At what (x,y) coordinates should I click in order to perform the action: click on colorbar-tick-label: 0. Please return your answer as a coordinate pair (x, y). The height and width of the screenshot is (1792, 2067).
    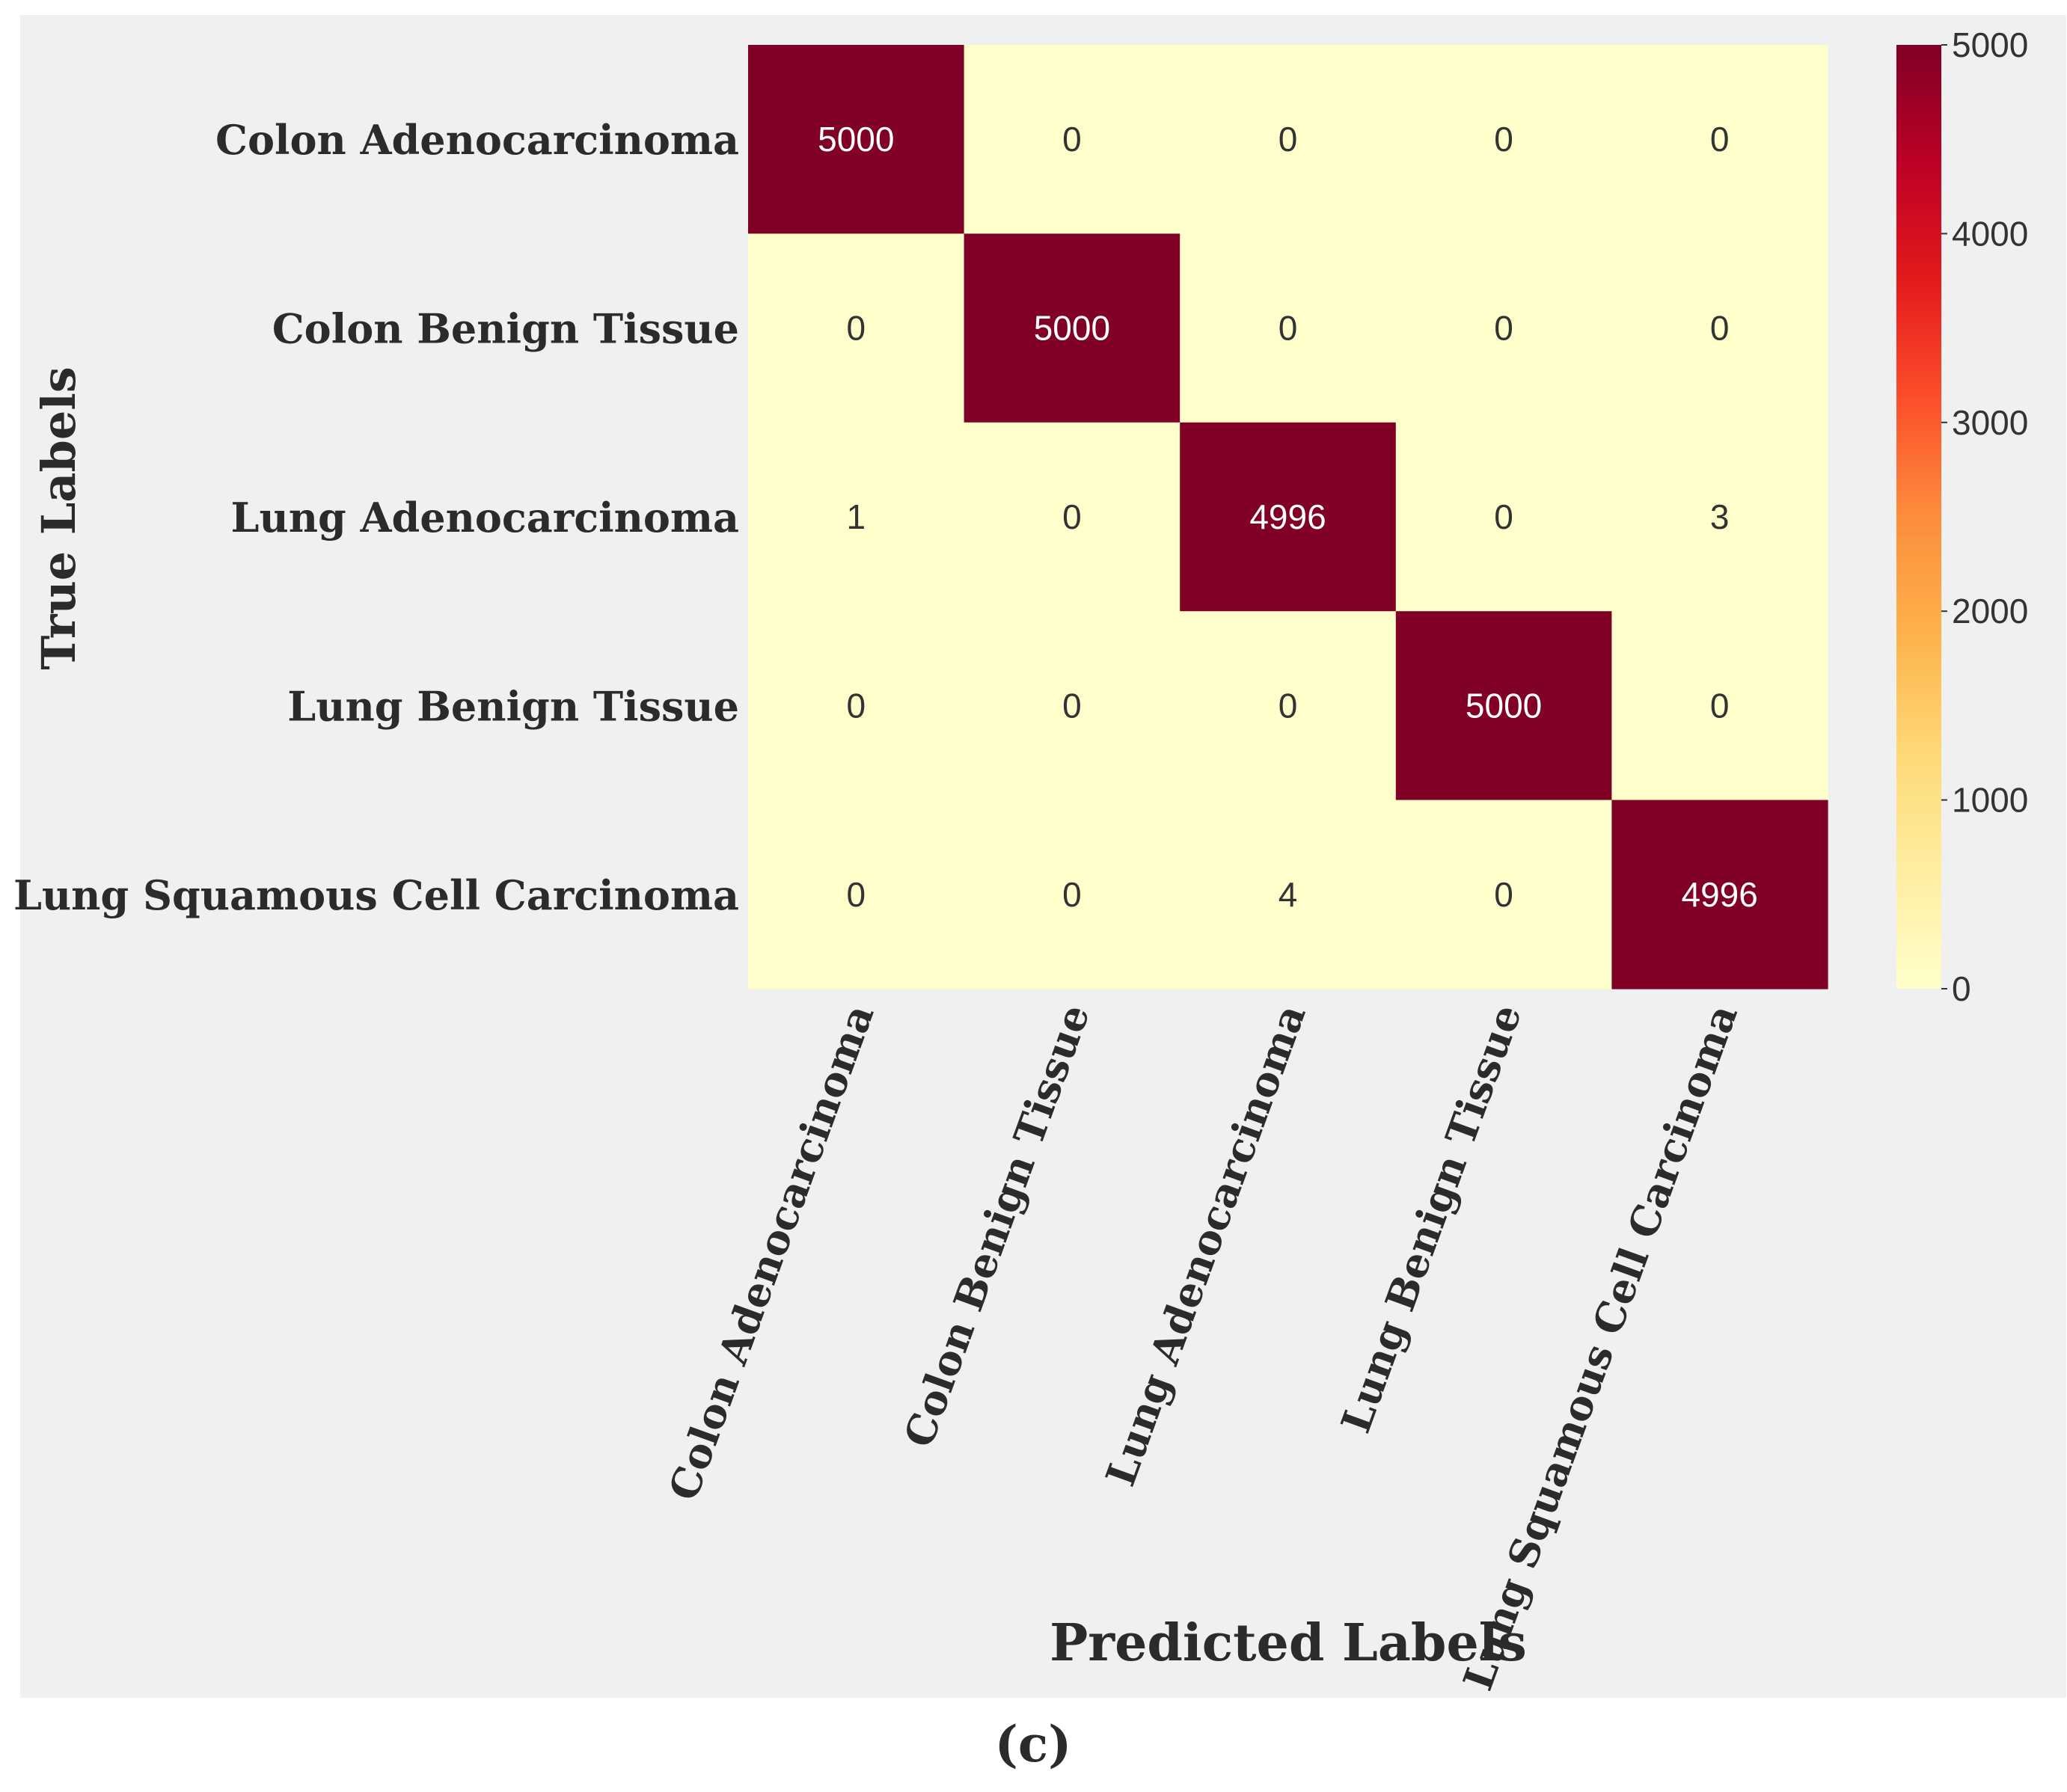
    Looking at the image, I should click on (1961, 988).